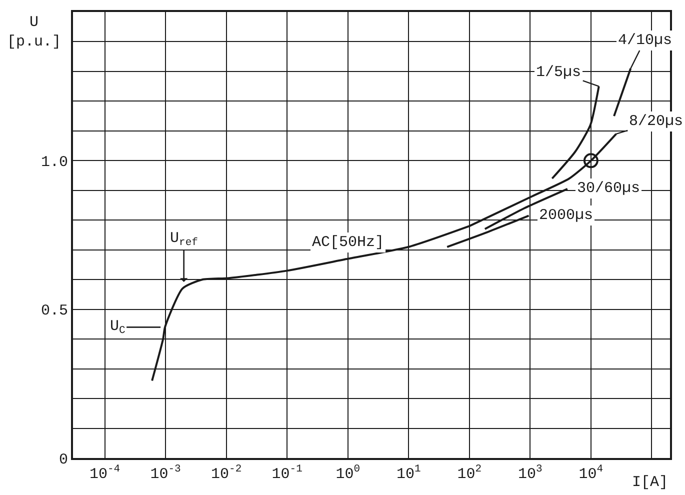  I want to click on series-label: 1/5µs, so click(559, 72).